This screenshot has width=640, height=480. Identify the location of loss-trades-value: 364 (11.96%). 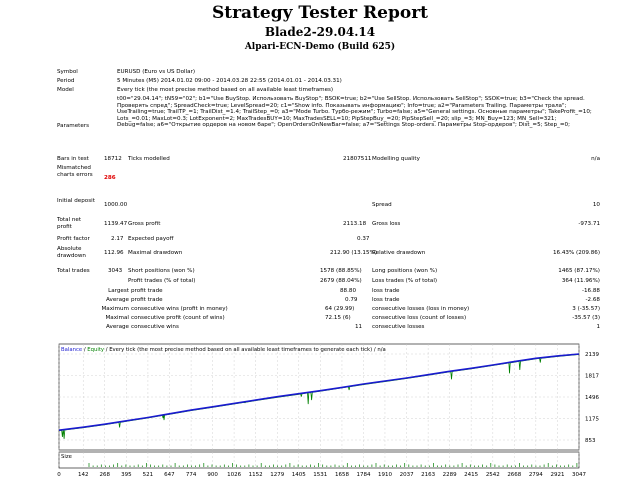
(580, 281).